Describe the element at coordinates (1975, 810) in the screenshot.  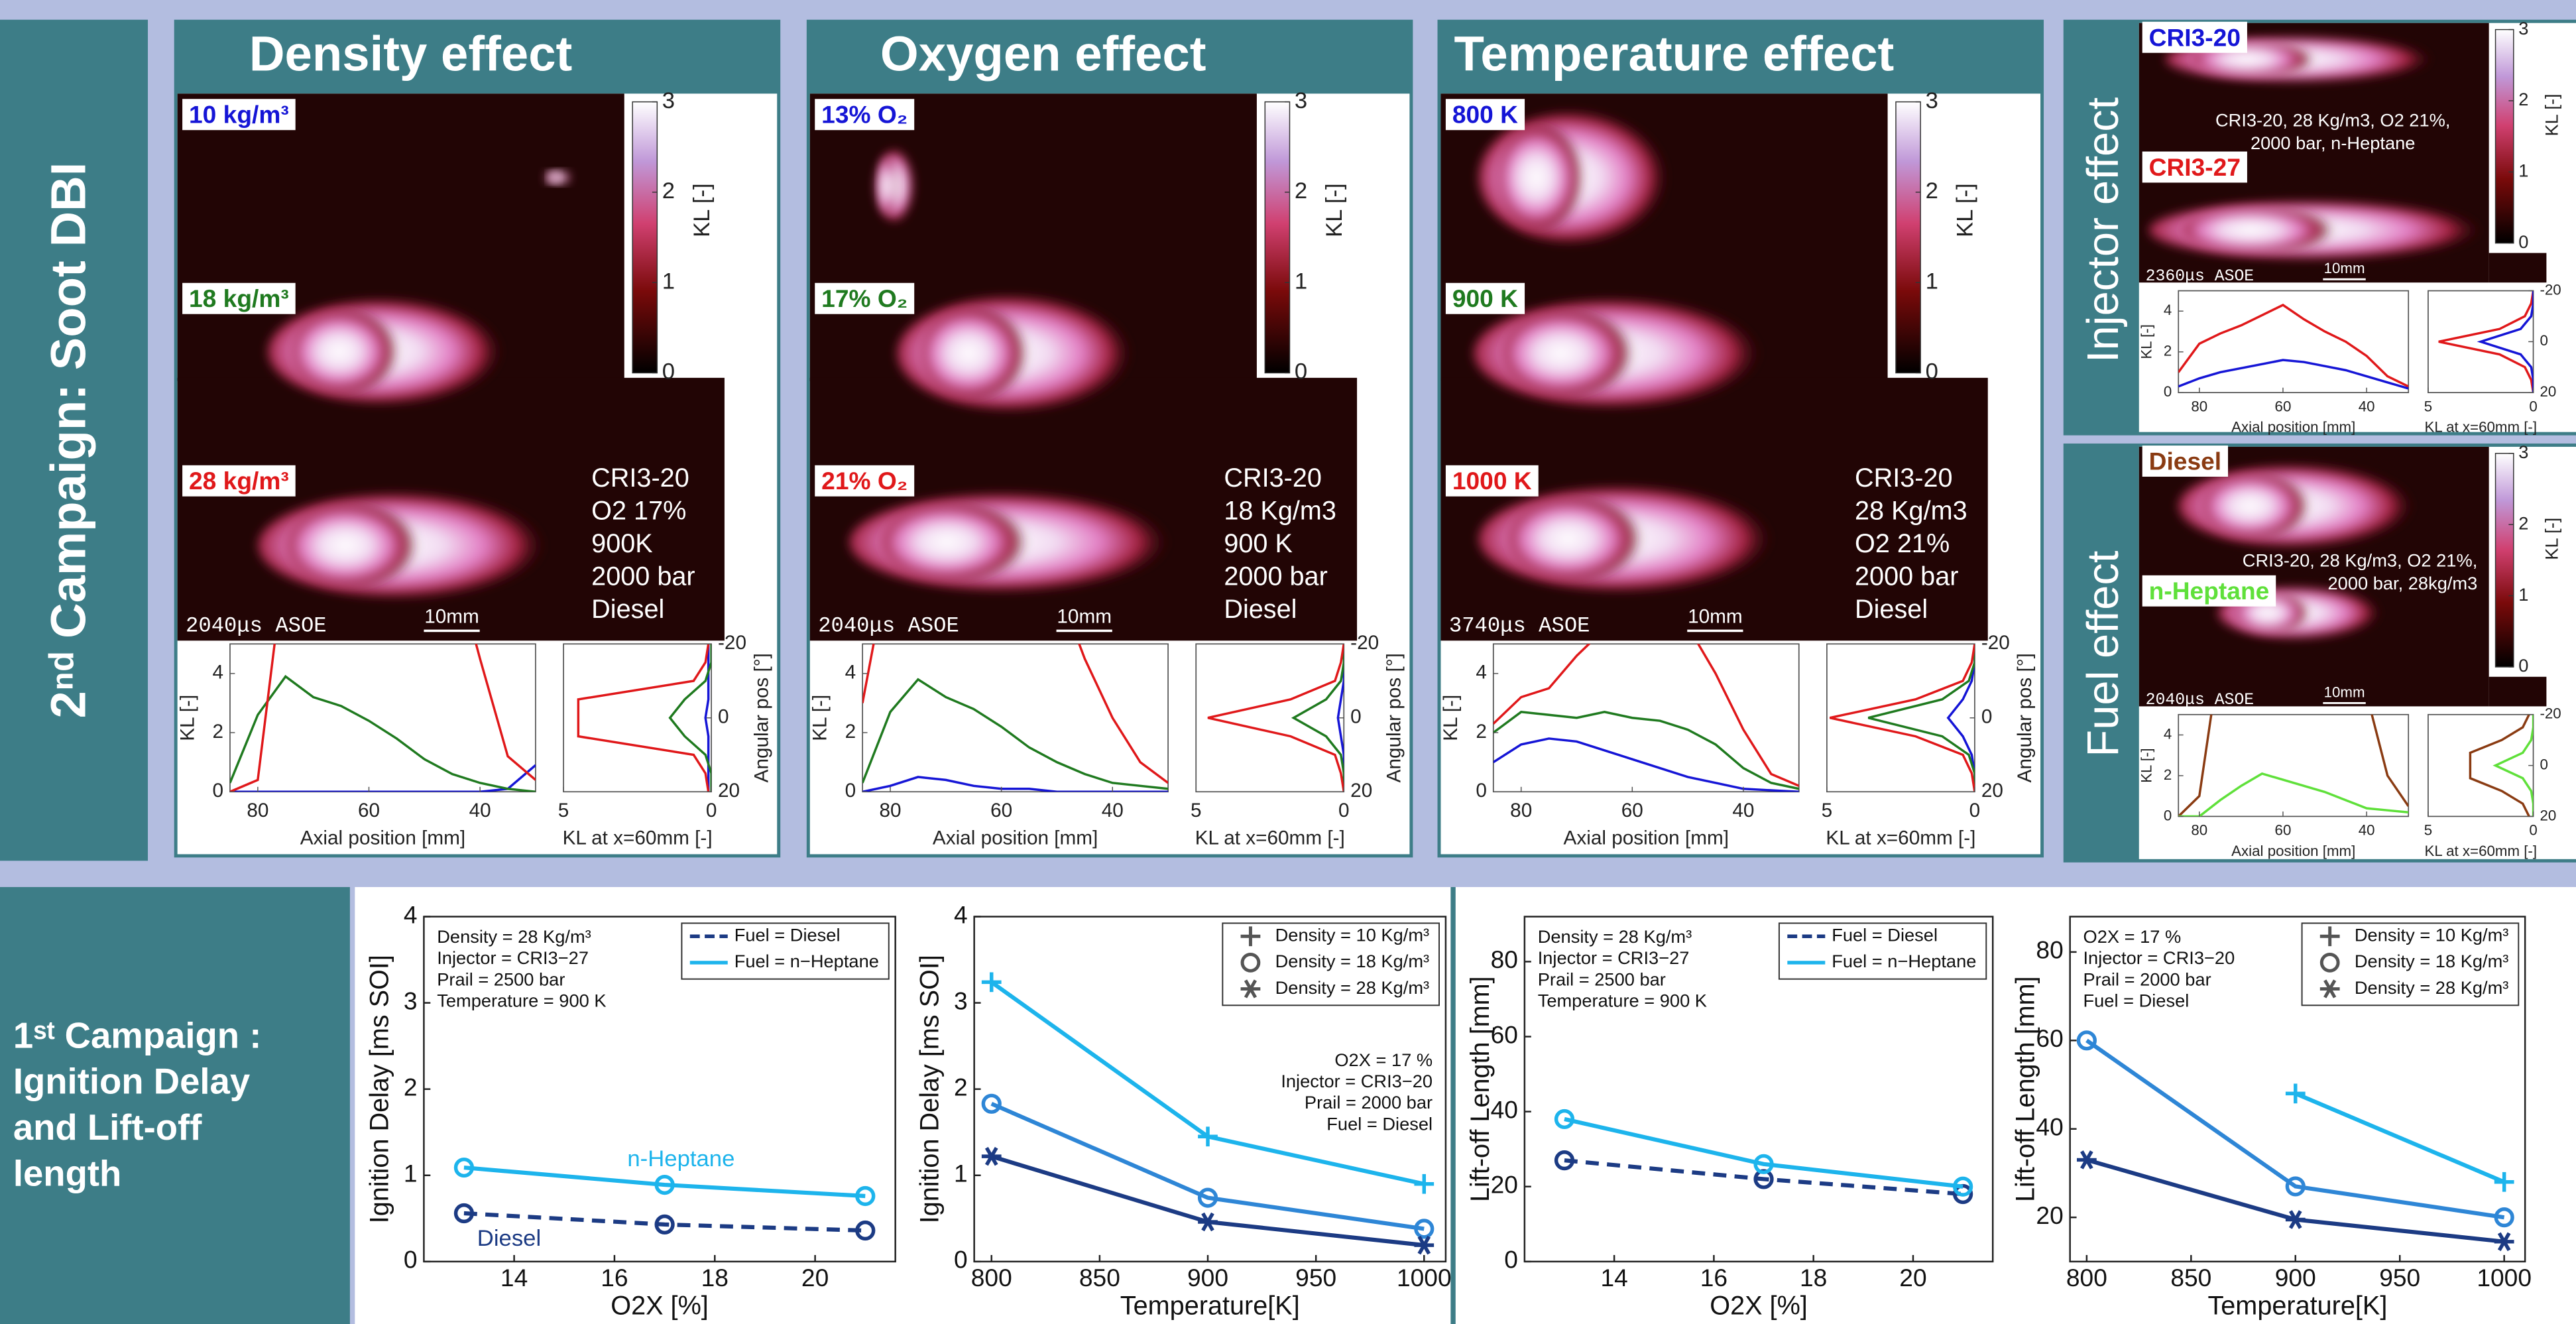
I see `x-tick-label: 0` at that location.